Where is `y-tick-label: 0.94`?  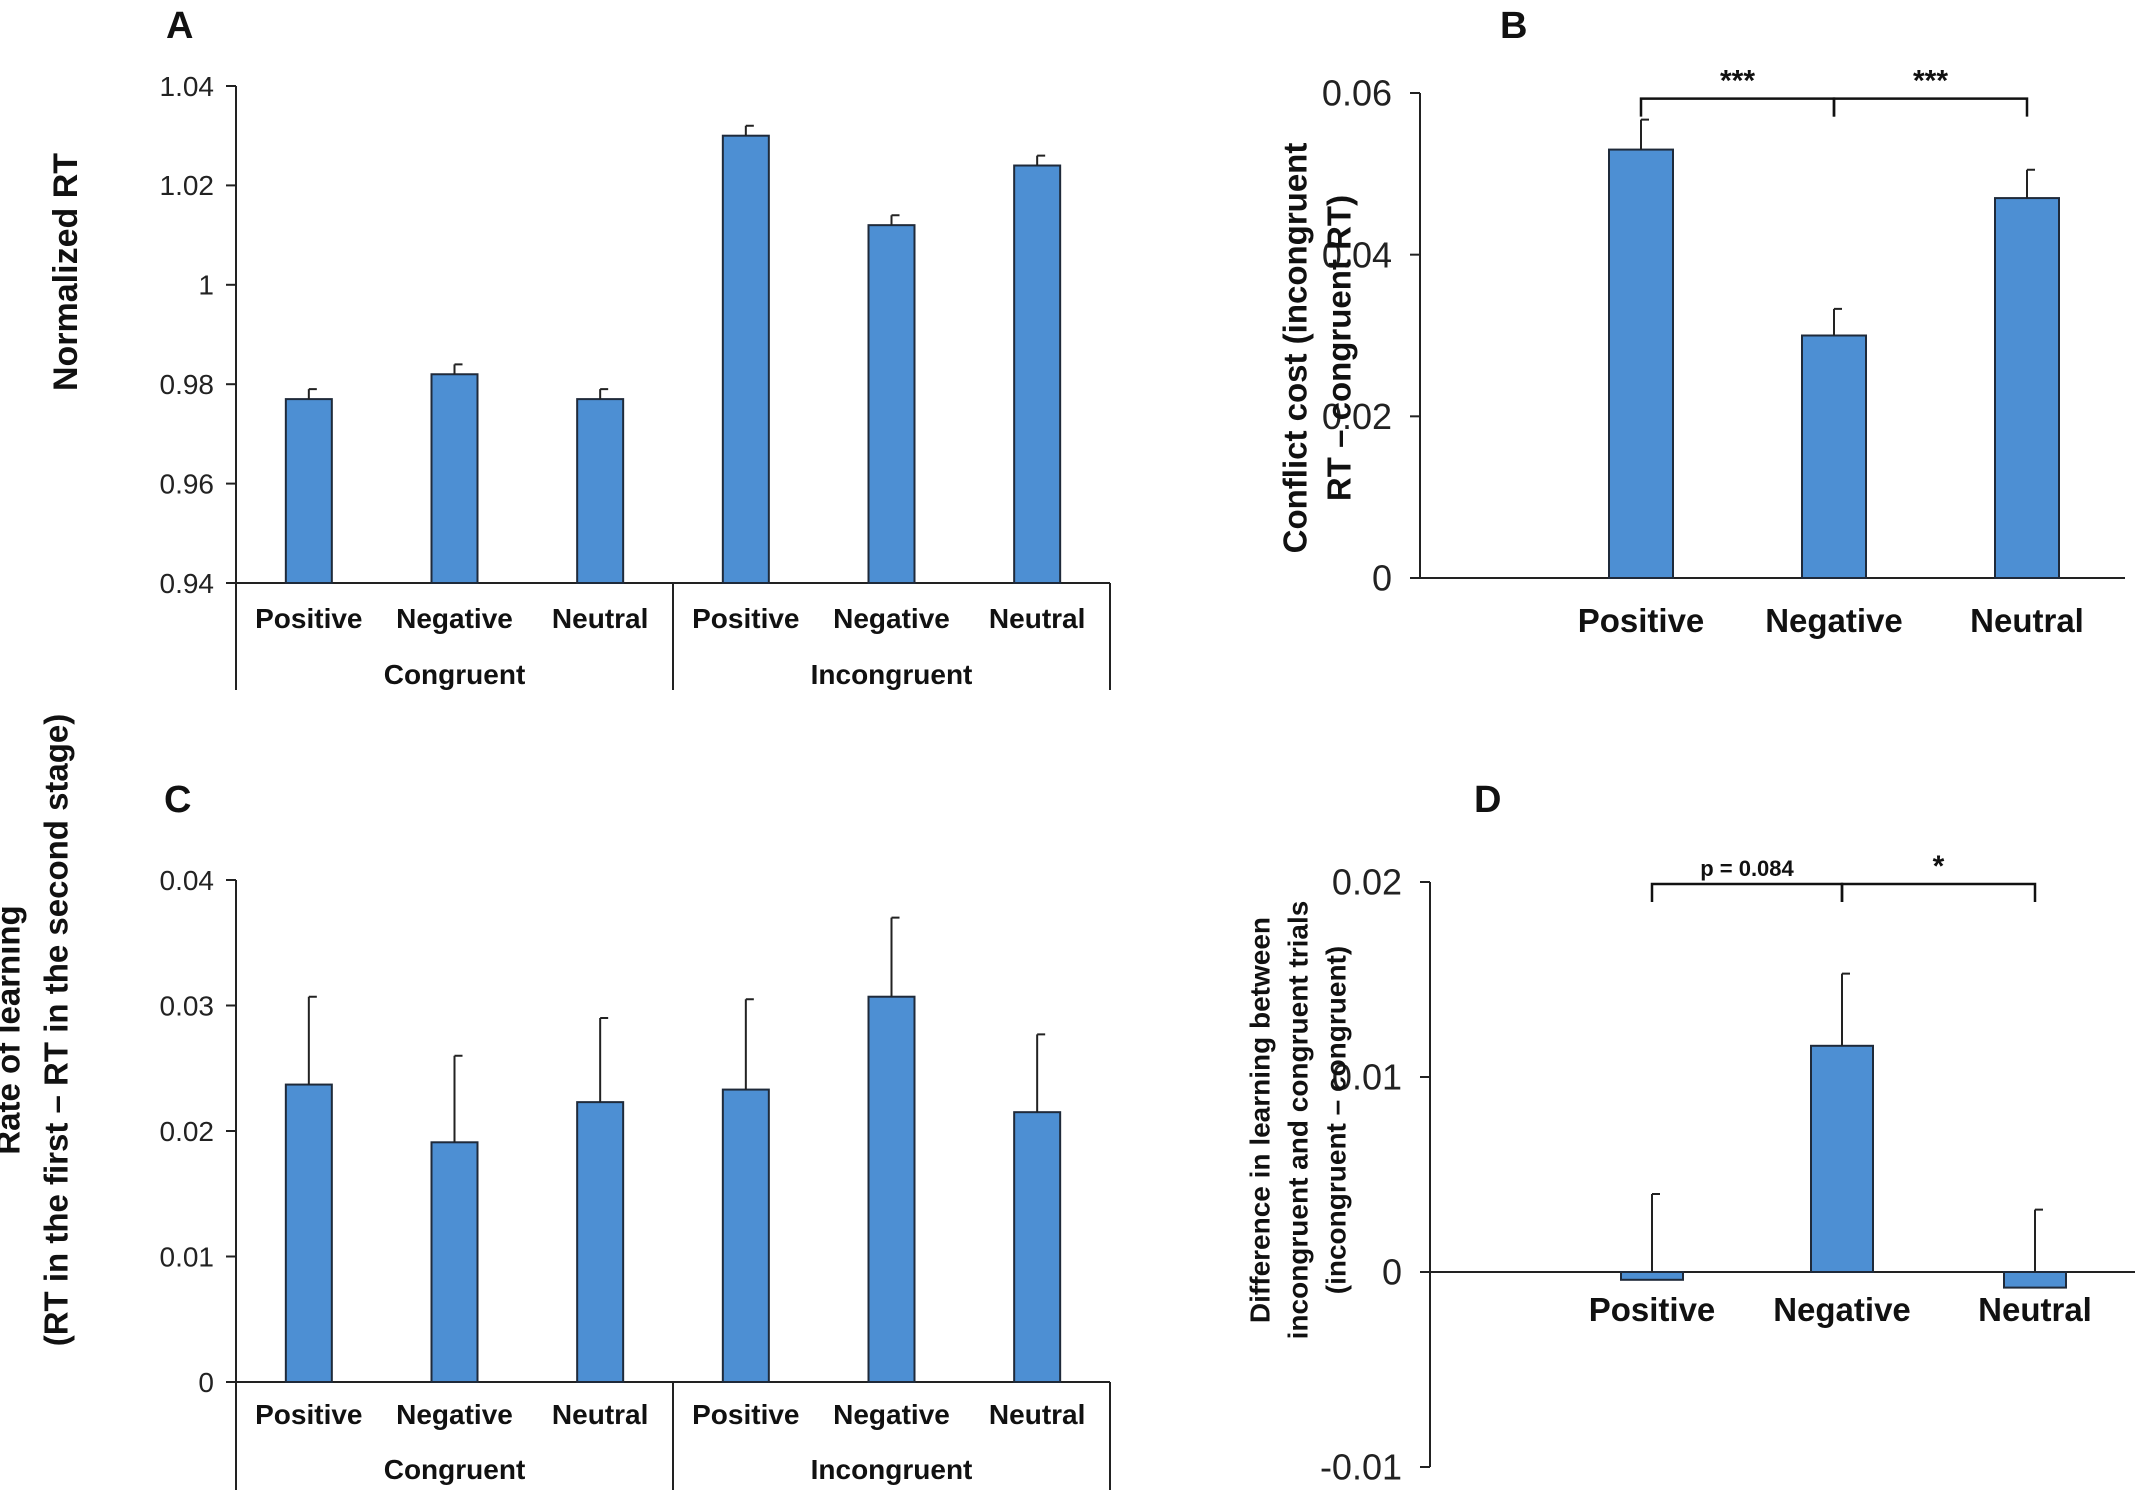
y-tick-label: 0.94 is located at coordinates (187, 583).